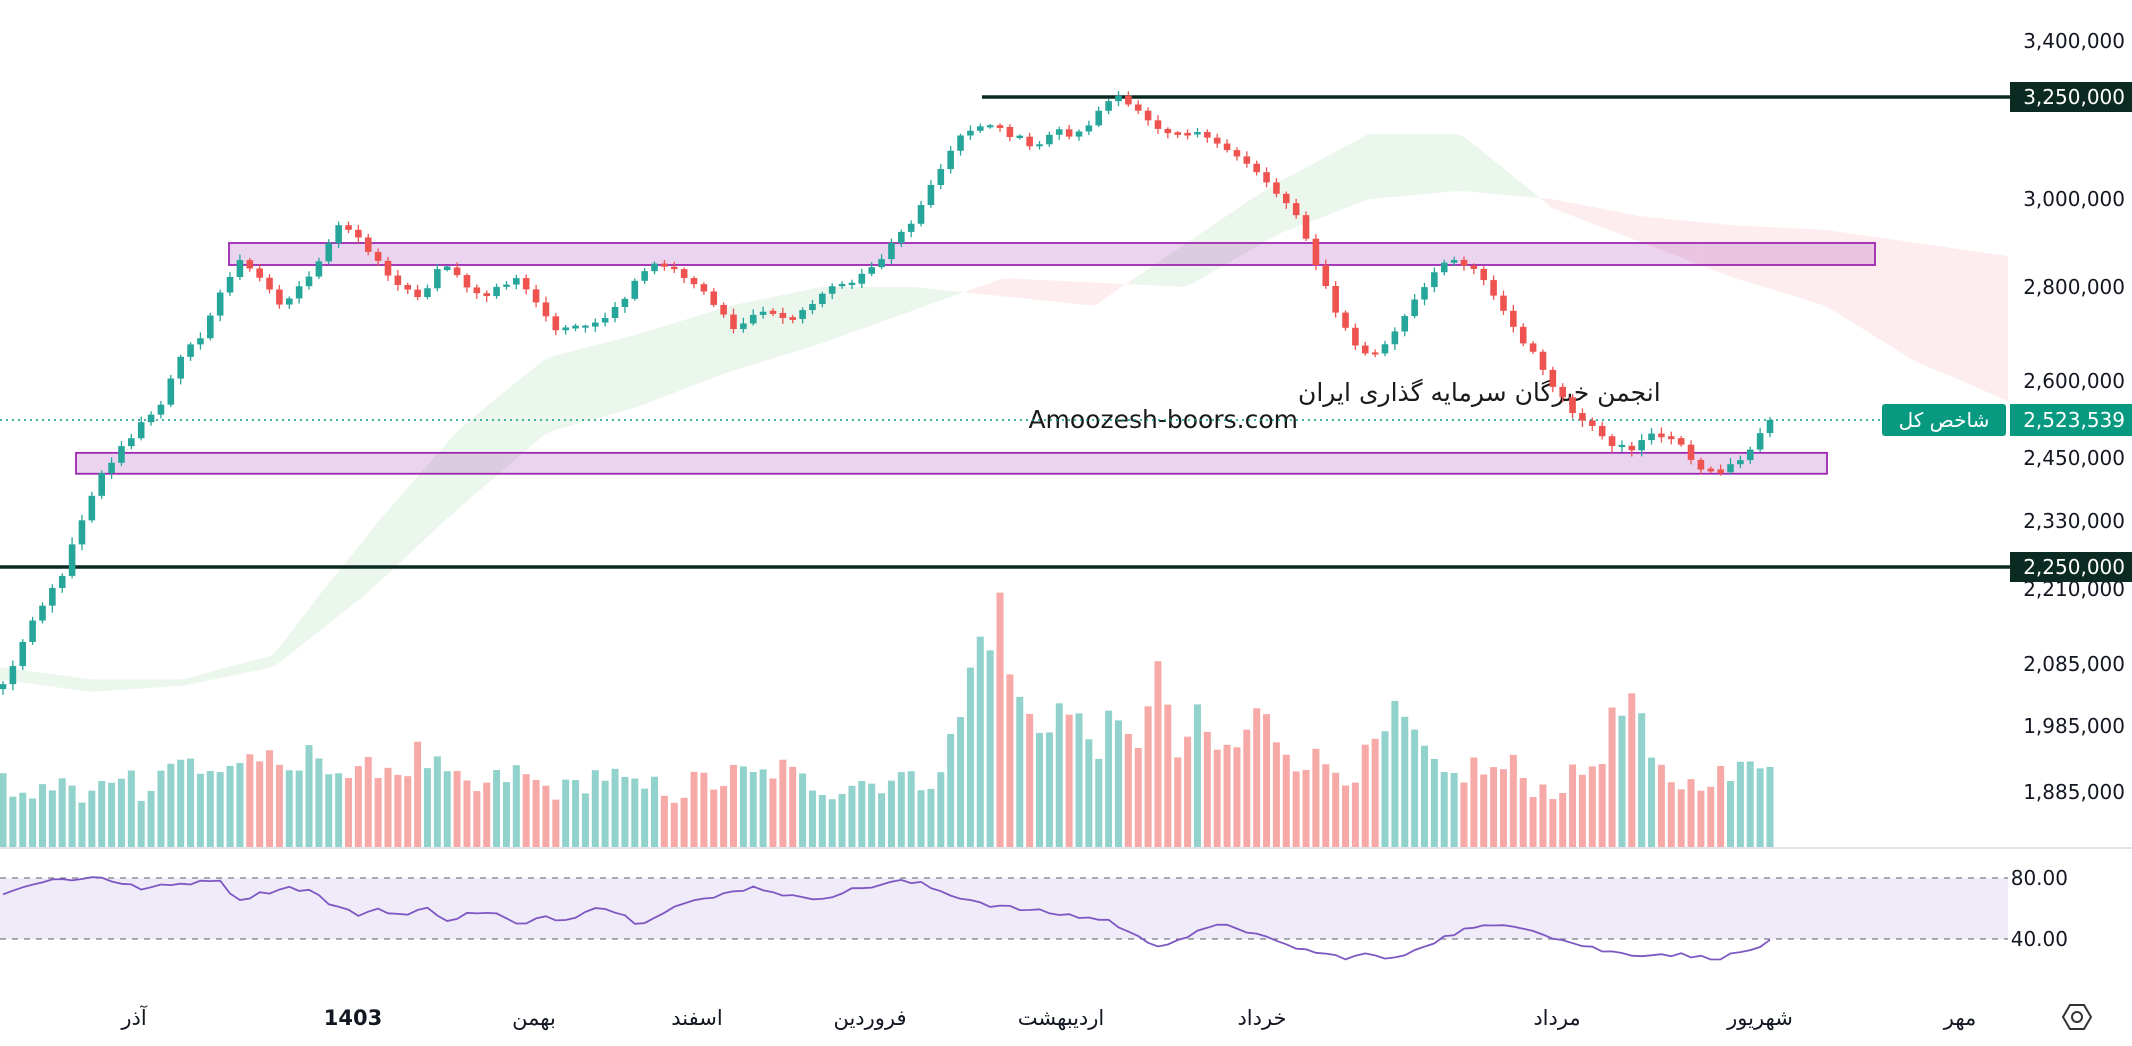 This screenshot has height=1046, width=2132. I want to click on rsi-pane, so click(1004, 918).